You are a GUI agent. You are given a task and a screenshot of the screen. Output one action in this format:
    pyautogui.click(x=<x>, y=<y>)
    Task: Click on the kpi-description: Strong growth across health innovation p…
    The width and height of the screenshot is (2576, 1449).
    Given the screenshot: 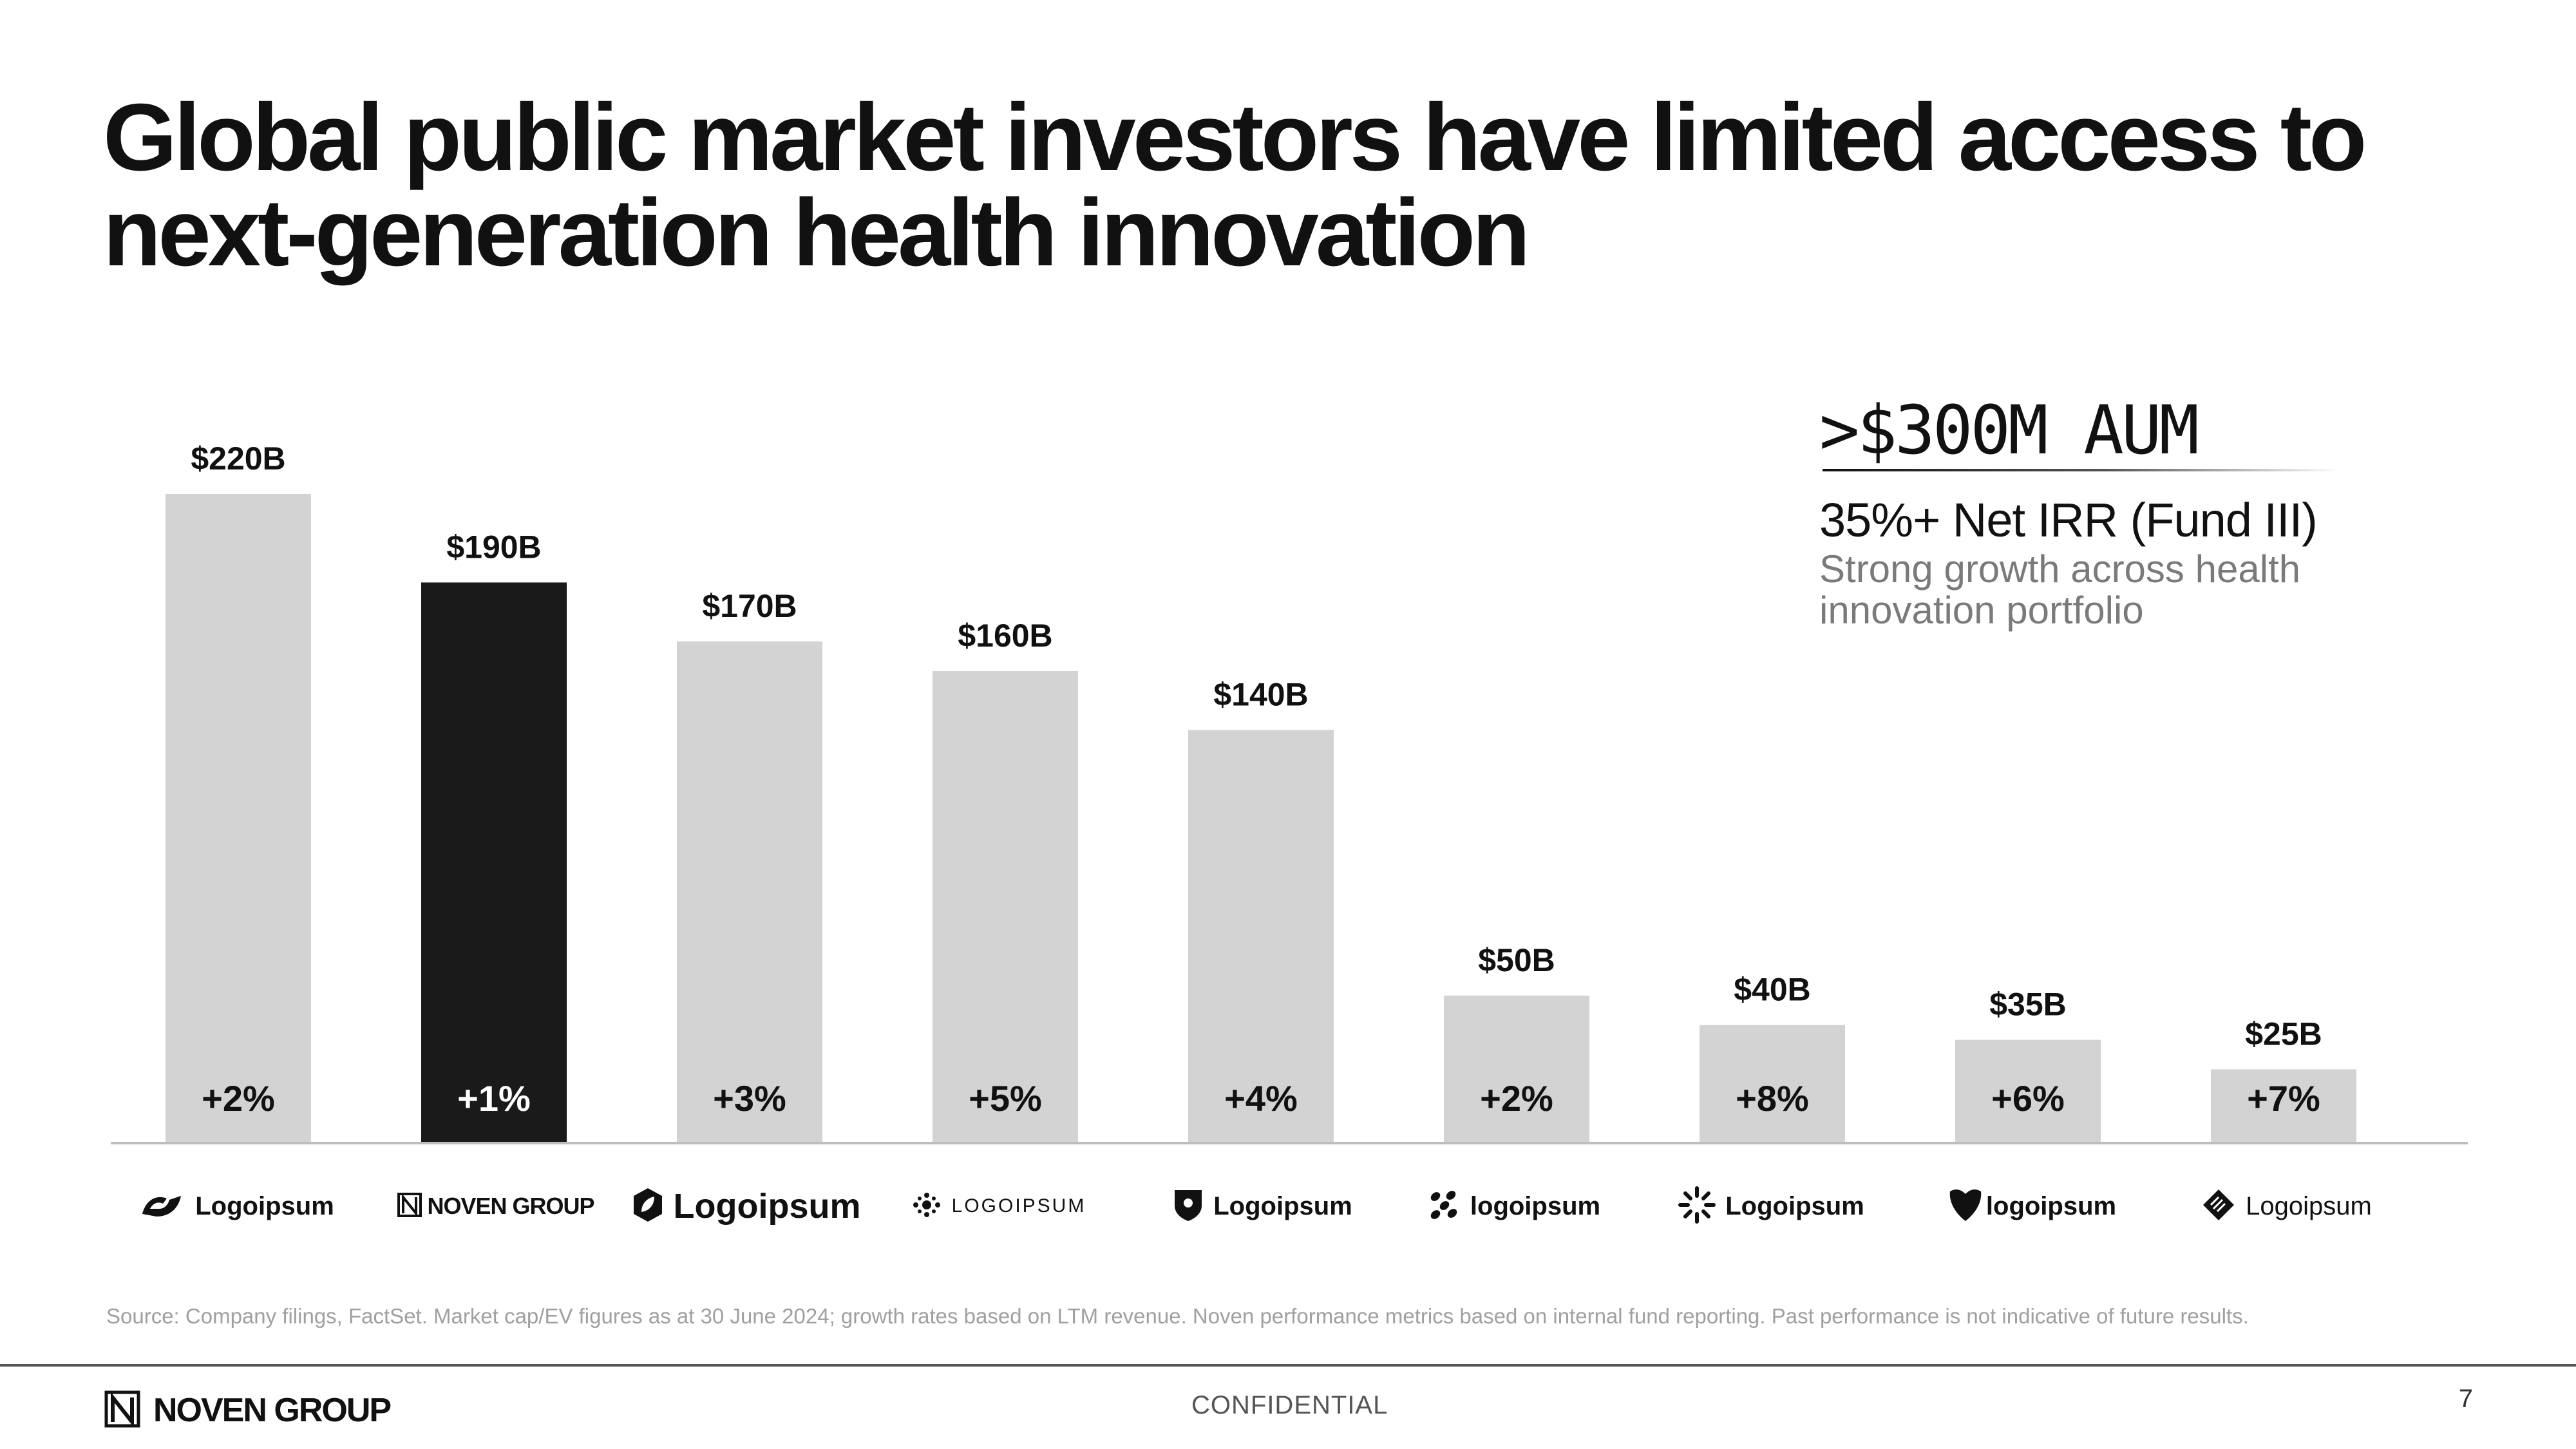 What is the action you would take?
    pyautogui.click(x=2060, y=589)
    